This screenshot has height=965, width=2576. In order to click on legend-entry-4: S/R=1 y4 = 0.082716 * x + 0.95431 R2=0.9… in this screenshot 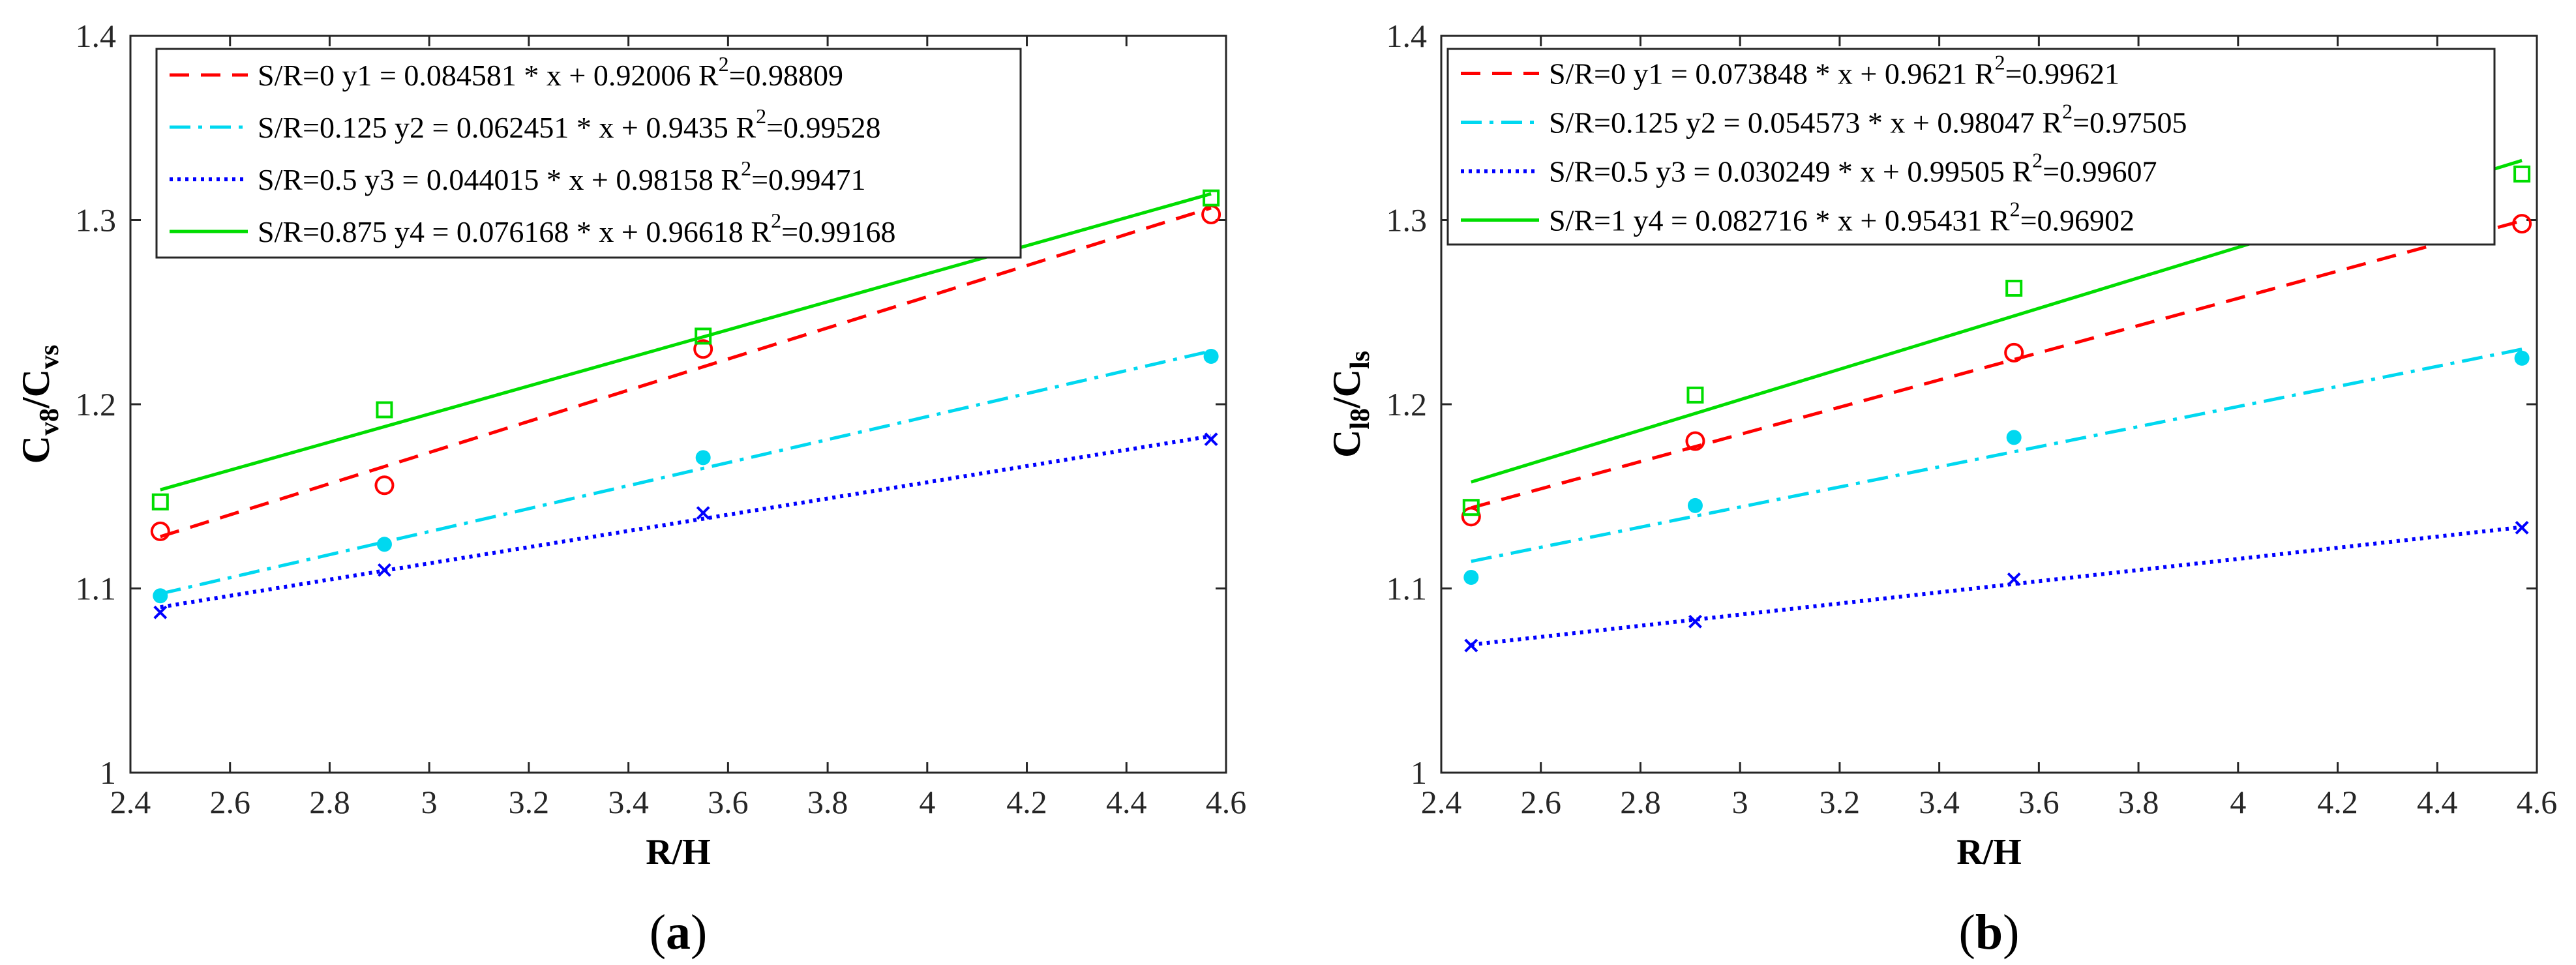, I will do `click(1841, 217)`.